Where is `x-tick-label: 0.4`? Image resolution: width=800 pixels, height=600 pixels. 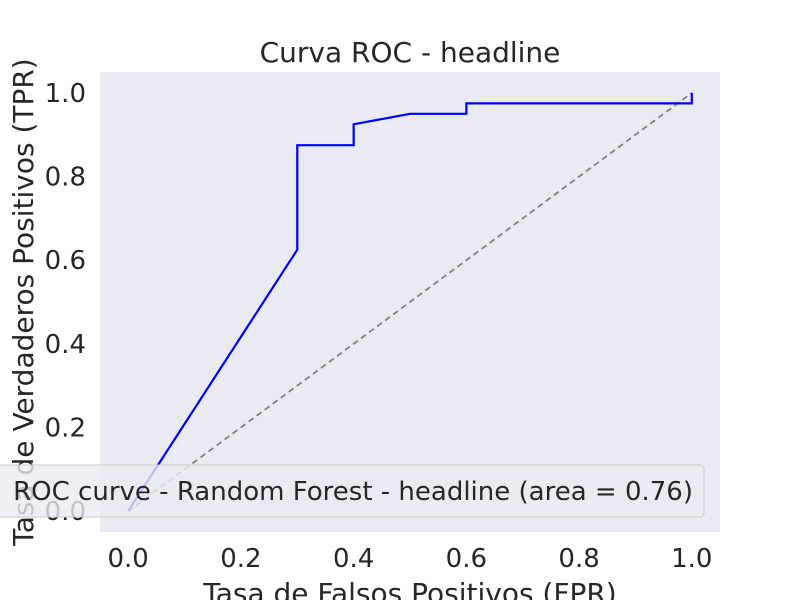
x-tick-label: 0.4 is located at coordinates (353, 559).